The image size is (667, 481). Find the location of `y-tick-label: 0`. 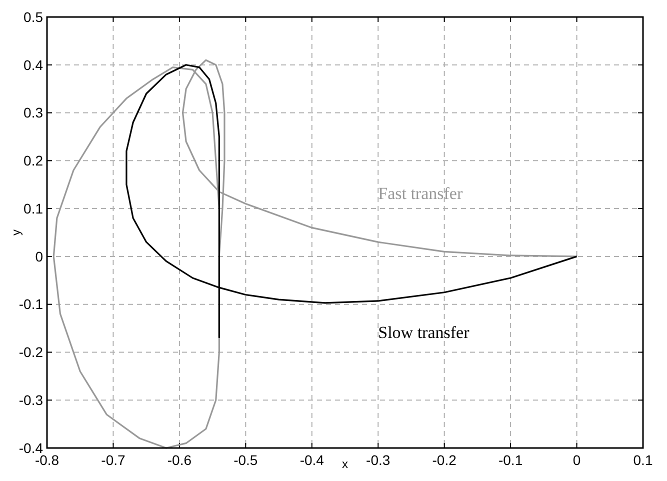

y-tick-label: 0 is located at coordinates (39, 256).